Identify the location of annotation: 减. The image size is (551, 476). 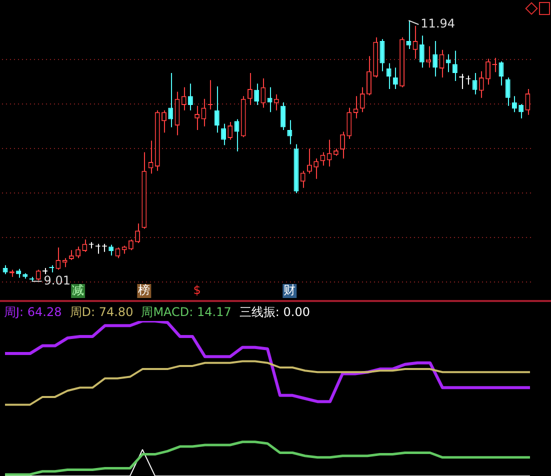
(78, 290).